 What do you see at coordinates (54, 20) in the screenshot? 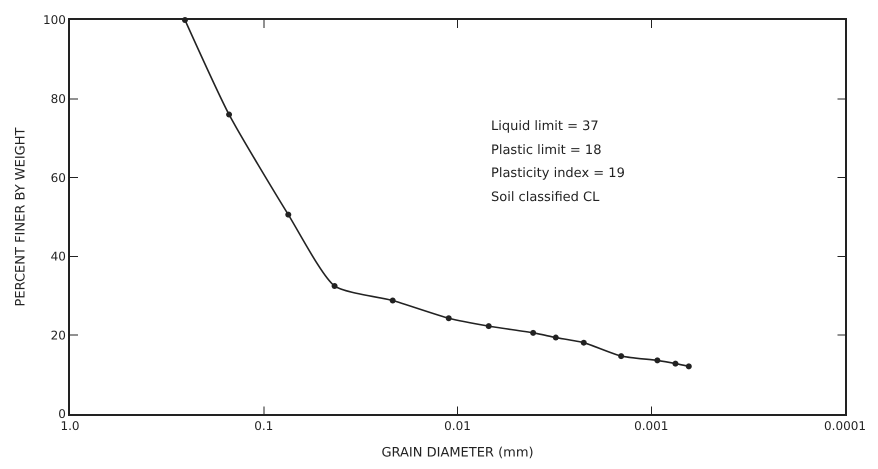
I see `y-tick-label: 100` at bounding box center [54, 20].